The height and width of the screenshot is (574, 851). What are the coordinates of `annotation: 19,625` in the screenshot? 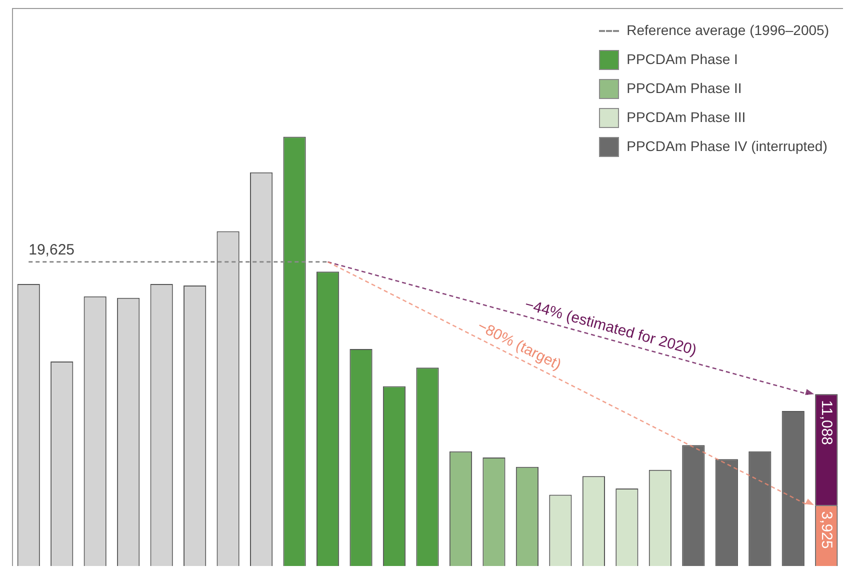 It's located at (51, 250).